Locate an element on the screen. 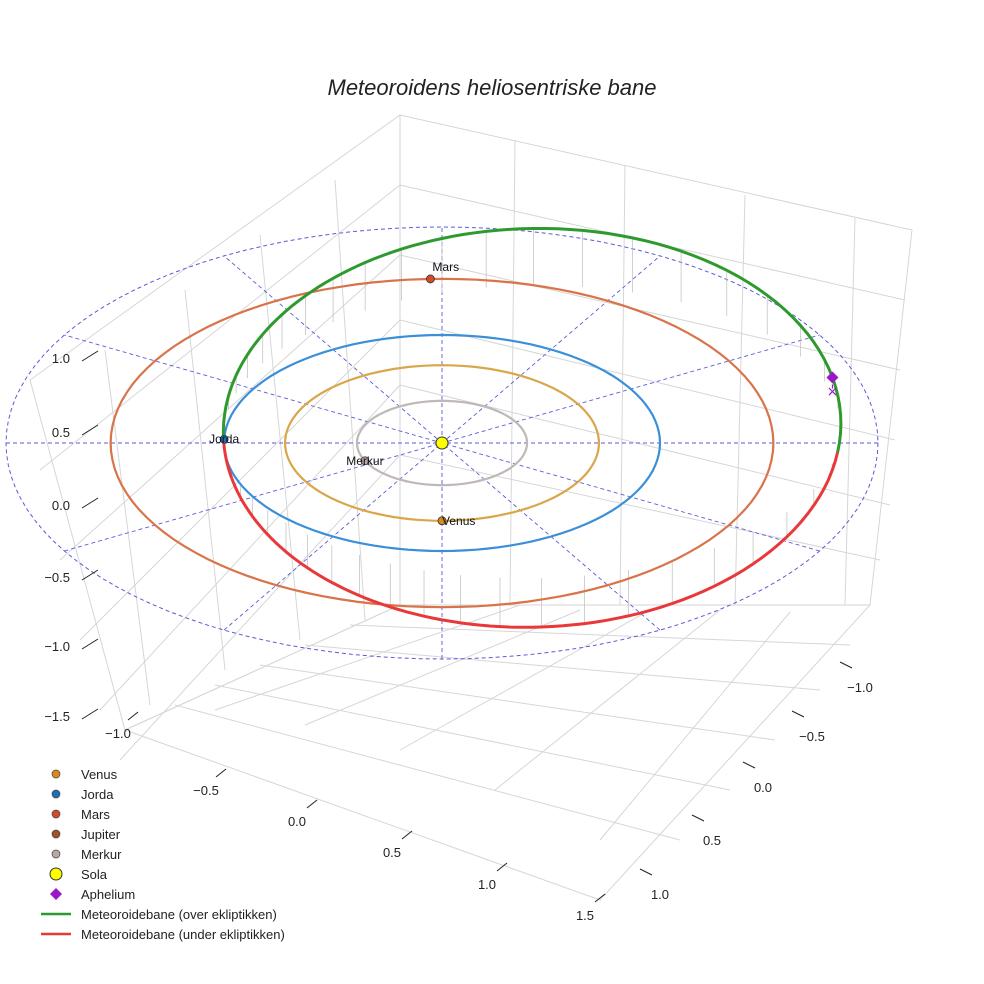  meteoroid-orbit-above is located at coordinates (532, 340).